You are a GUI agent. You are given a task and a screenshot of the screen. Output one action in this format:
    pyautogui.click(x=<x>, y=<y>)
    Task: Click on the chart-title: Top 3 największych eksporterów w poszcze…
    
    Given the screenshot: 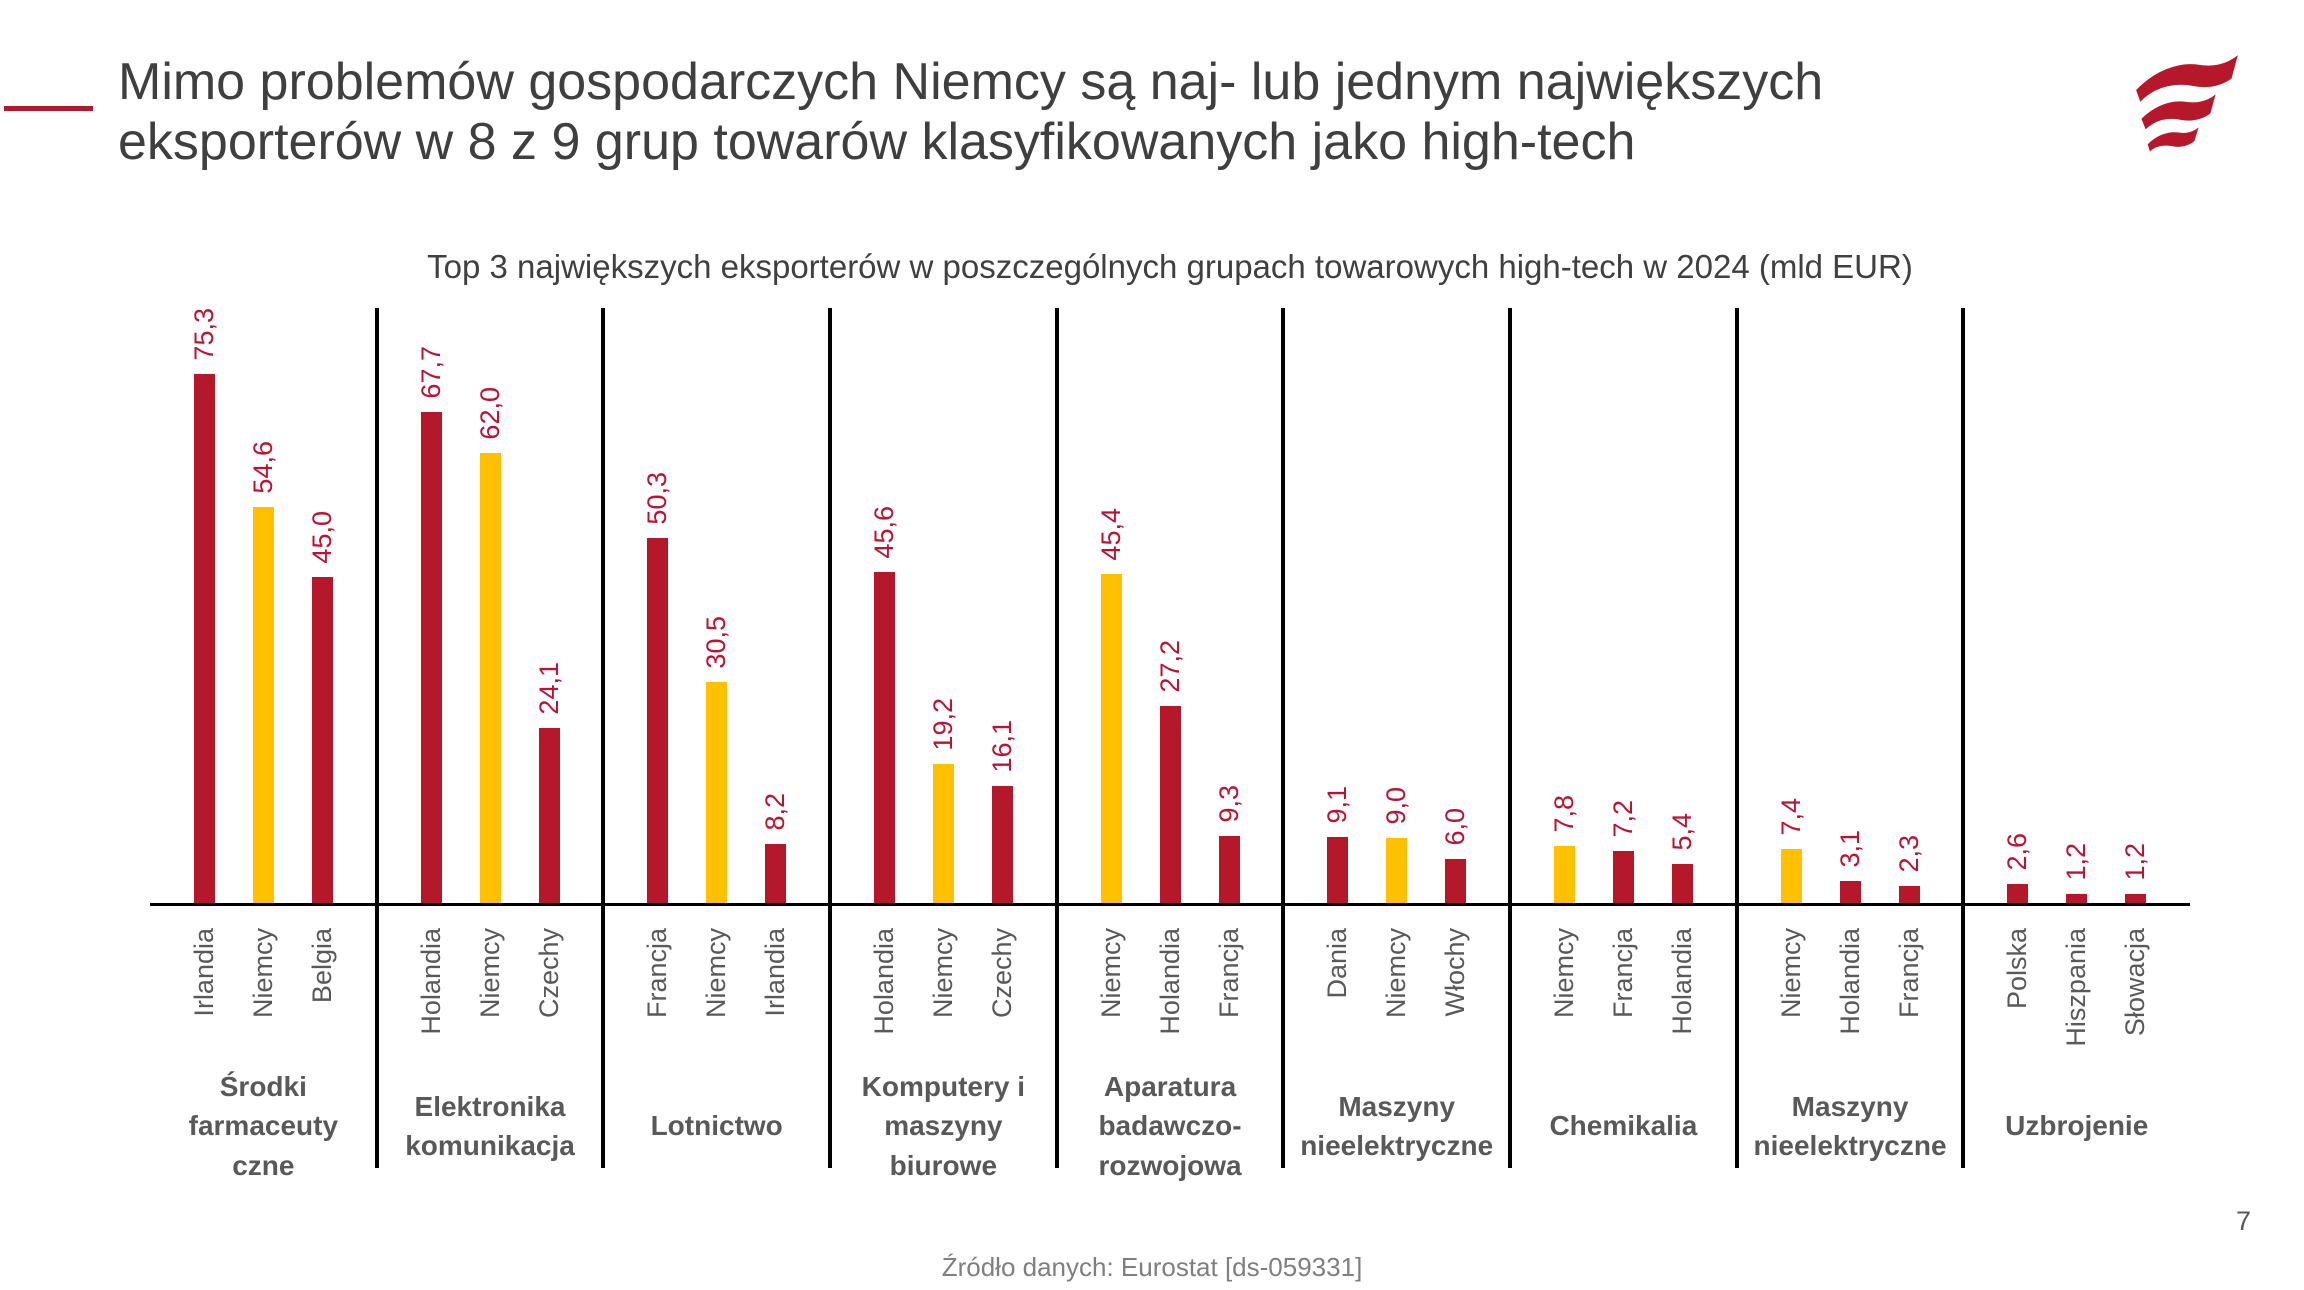 What is the action you would take?
    pyautogui.click(x=1170, y=266)
    